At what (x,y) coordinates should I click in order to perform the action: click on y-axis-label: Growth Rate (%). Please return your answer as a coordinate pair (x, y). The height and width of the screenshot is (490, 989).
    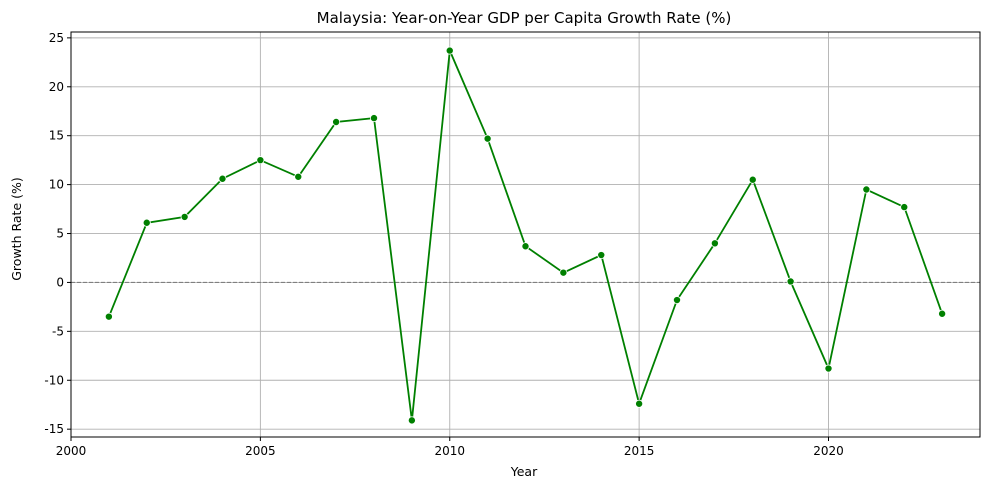
    Looking at the image, I should click on (16, 229).